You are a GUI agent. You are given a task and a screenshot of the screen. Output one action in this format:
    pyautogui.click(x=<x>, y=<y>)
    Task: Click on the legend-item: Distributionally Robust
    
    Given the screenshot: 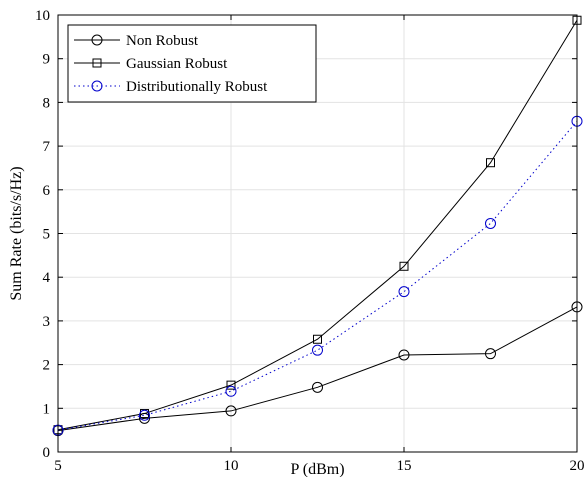 What is the action you would take?
    pyautogui.click(x=171, y=87)
    